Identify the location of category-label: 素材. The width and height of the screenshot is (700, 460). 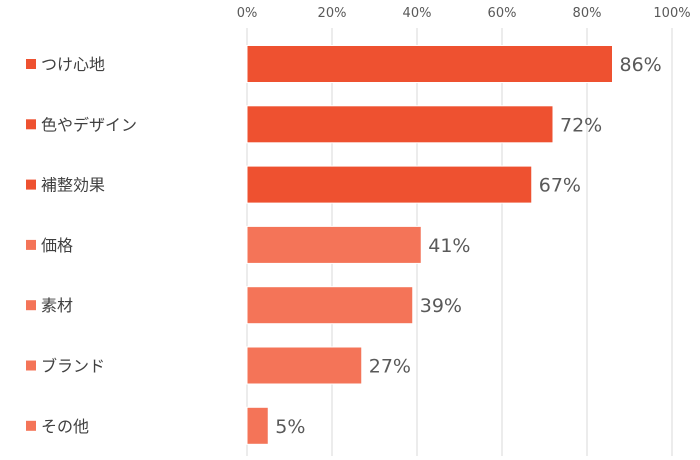
(57, 305).